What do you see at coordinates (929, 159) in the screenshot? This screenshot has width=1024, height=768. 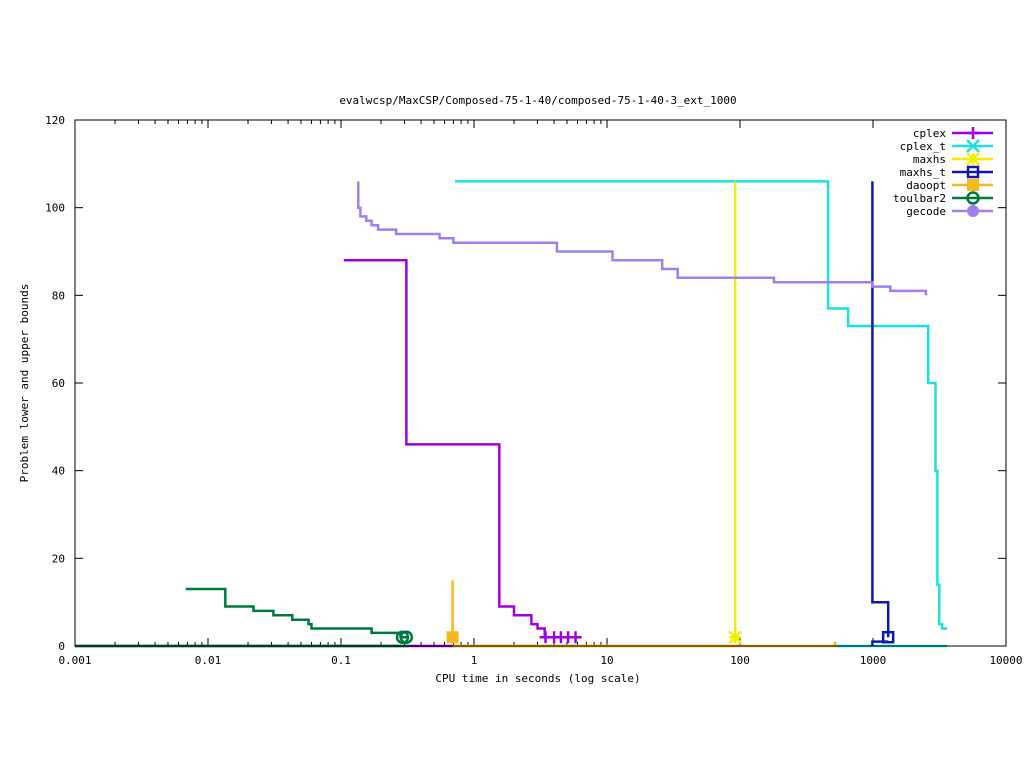 I see `legend-label-maxhs: maxhs` at bounding box center [929, 159].